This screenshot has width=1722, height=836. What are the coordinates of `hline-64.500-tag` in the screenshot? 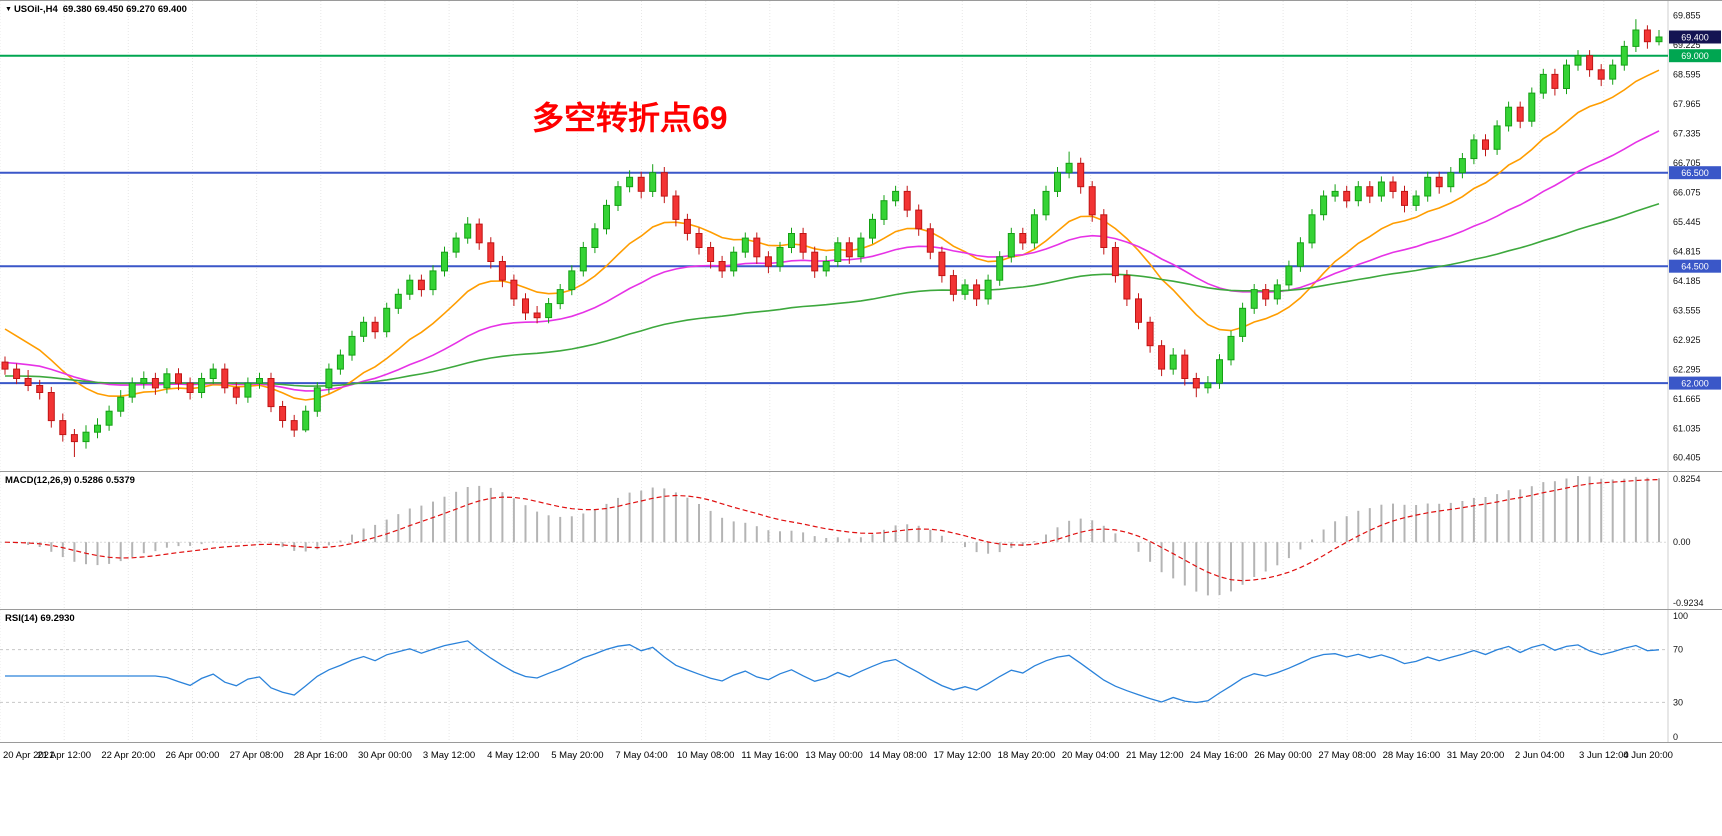 It's located at (1695, 266).